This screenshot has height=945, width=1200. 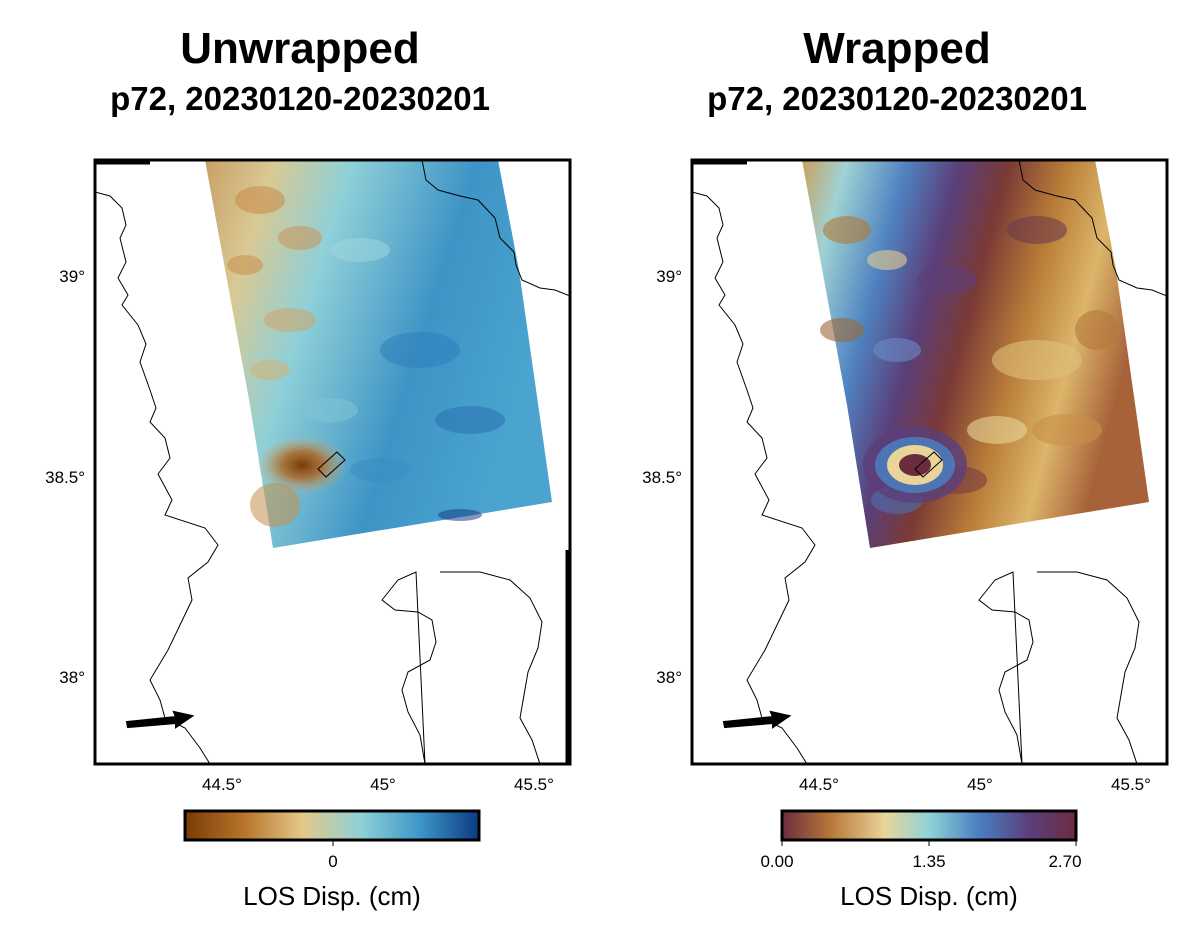 I want to click on panel-title: Wrapped, so click(x=897, y=48).